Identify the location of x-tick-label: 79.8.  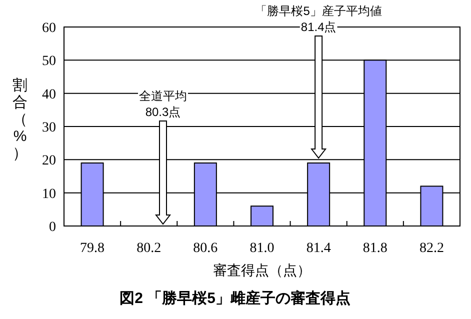
(92, 248).